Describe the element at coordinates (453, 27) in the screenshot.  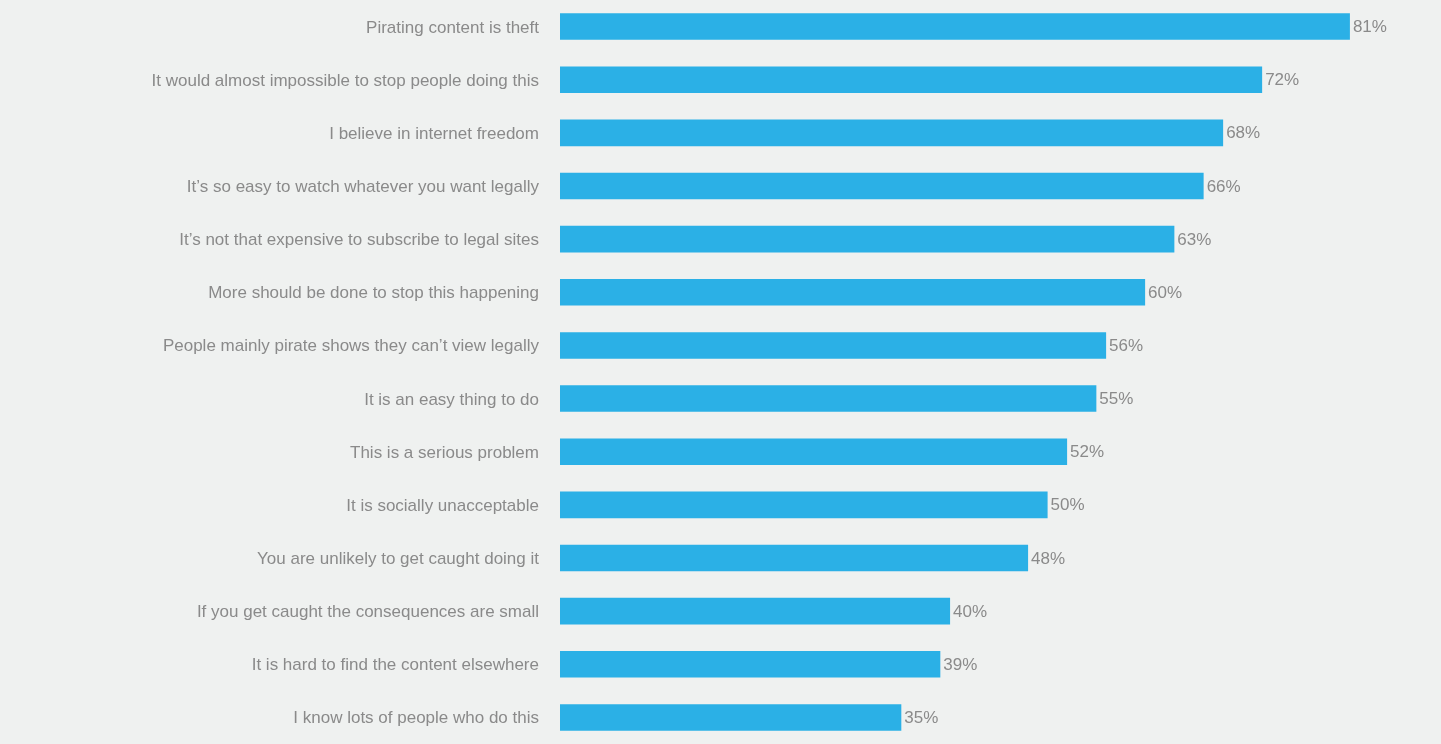
I see `y-tick-label: Pirating content is theft` at that location.